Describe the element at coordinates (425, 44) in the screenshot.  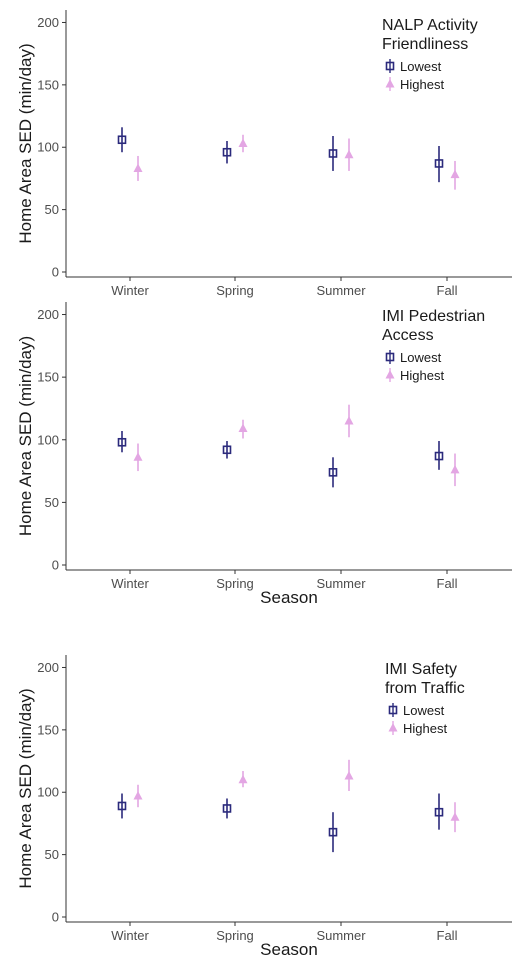
I see `legend-title: Friendliness` at that location.